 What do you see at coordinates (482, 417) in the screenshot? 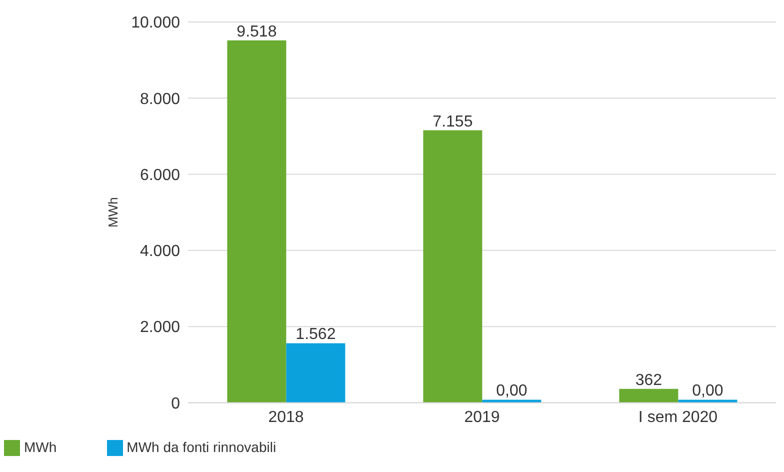
I see `x-tick-label: 2019` at bounding box center [482, 417].